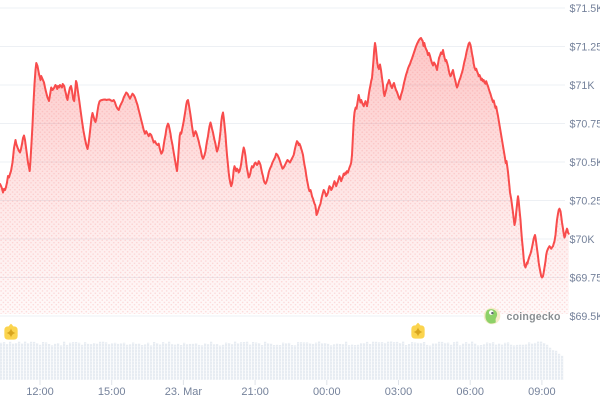 The height and width of the screenshot is (400, 600). I want to click on svg-text: 15:00, so click(112, 392).